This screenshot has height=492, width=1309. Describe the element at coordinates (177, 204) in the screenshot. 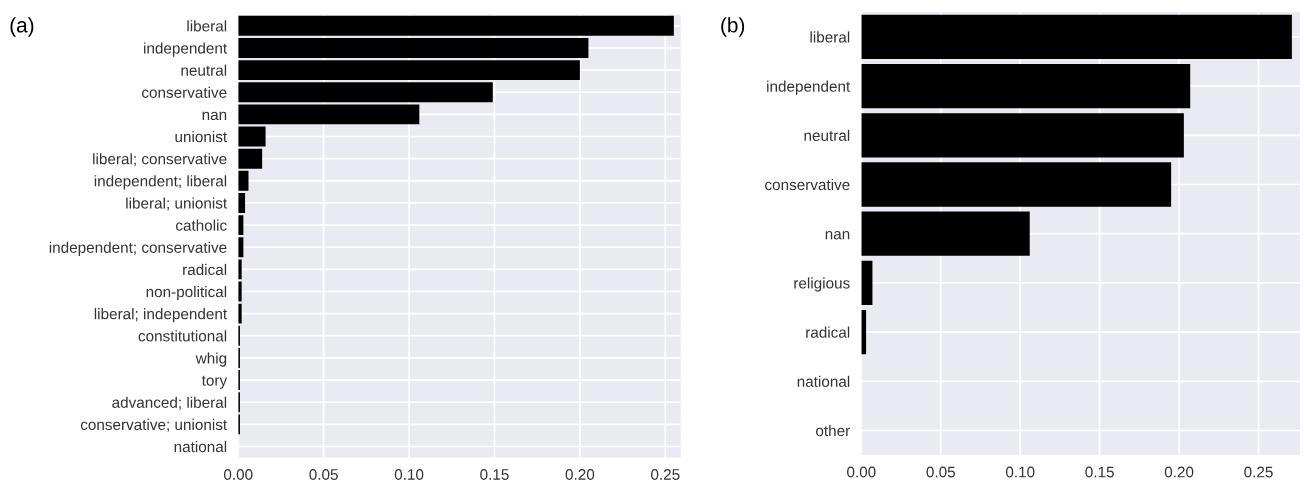

I see `y-tick-label: liberal; unionist` at that location.